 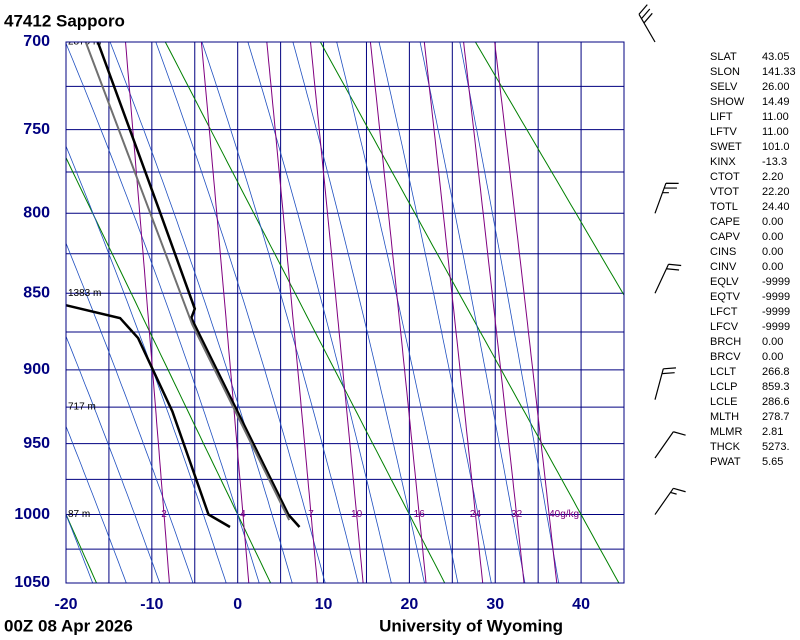 What do you see at coordinates (36, 41) in the screenshot?
I see `y-tick-label: 700` at bounding box center [36, 41].